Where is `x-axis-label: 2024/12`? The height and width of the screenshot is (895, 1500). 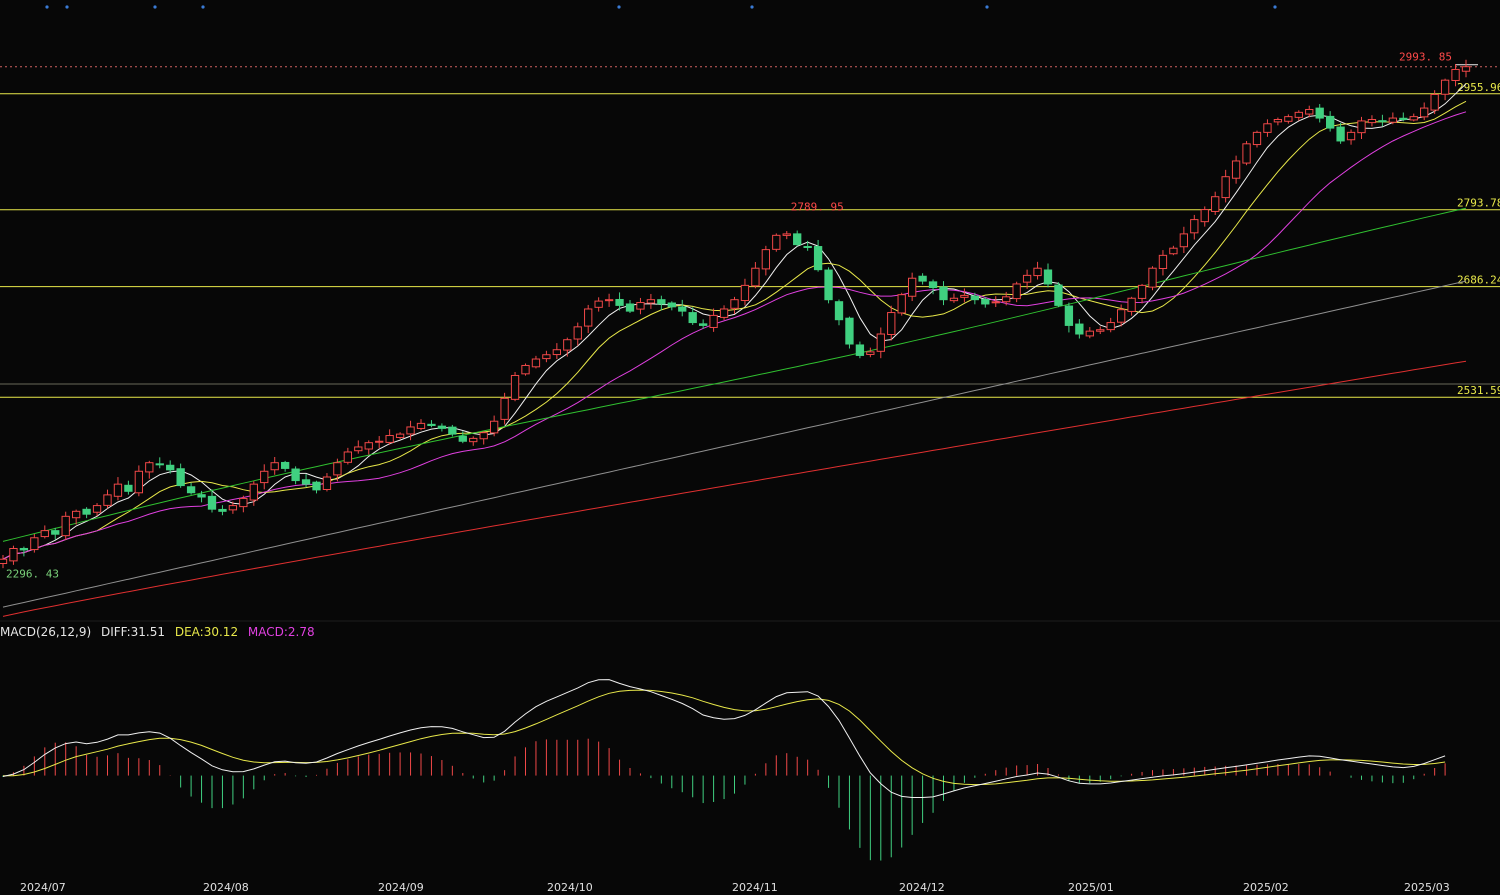
x-axis-label: 2024/12 is located at coordinates (922, 887).